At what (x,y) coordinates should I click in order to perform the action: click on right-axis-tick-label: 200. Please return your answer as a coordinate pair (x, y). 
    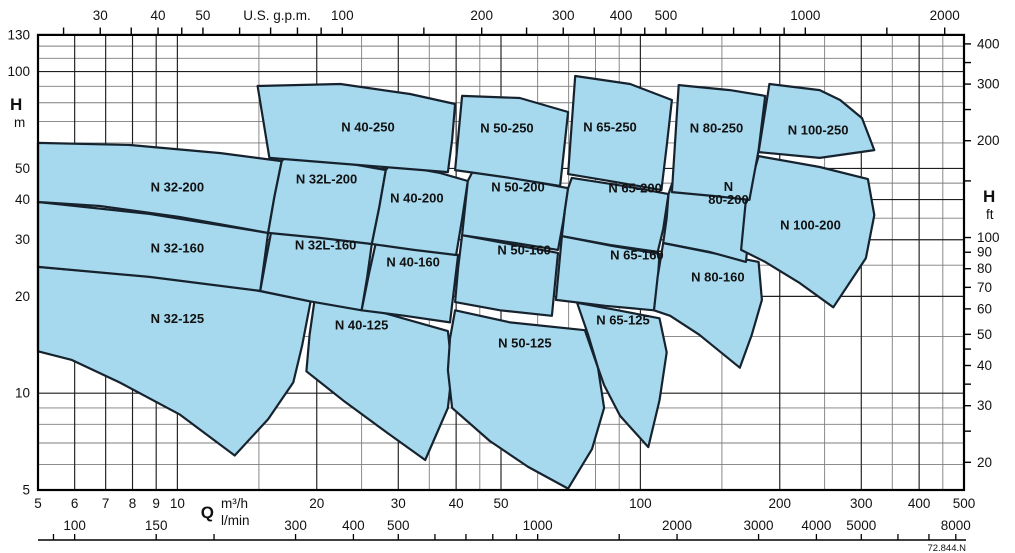
    Looking at the image, I should click on (988, 140).